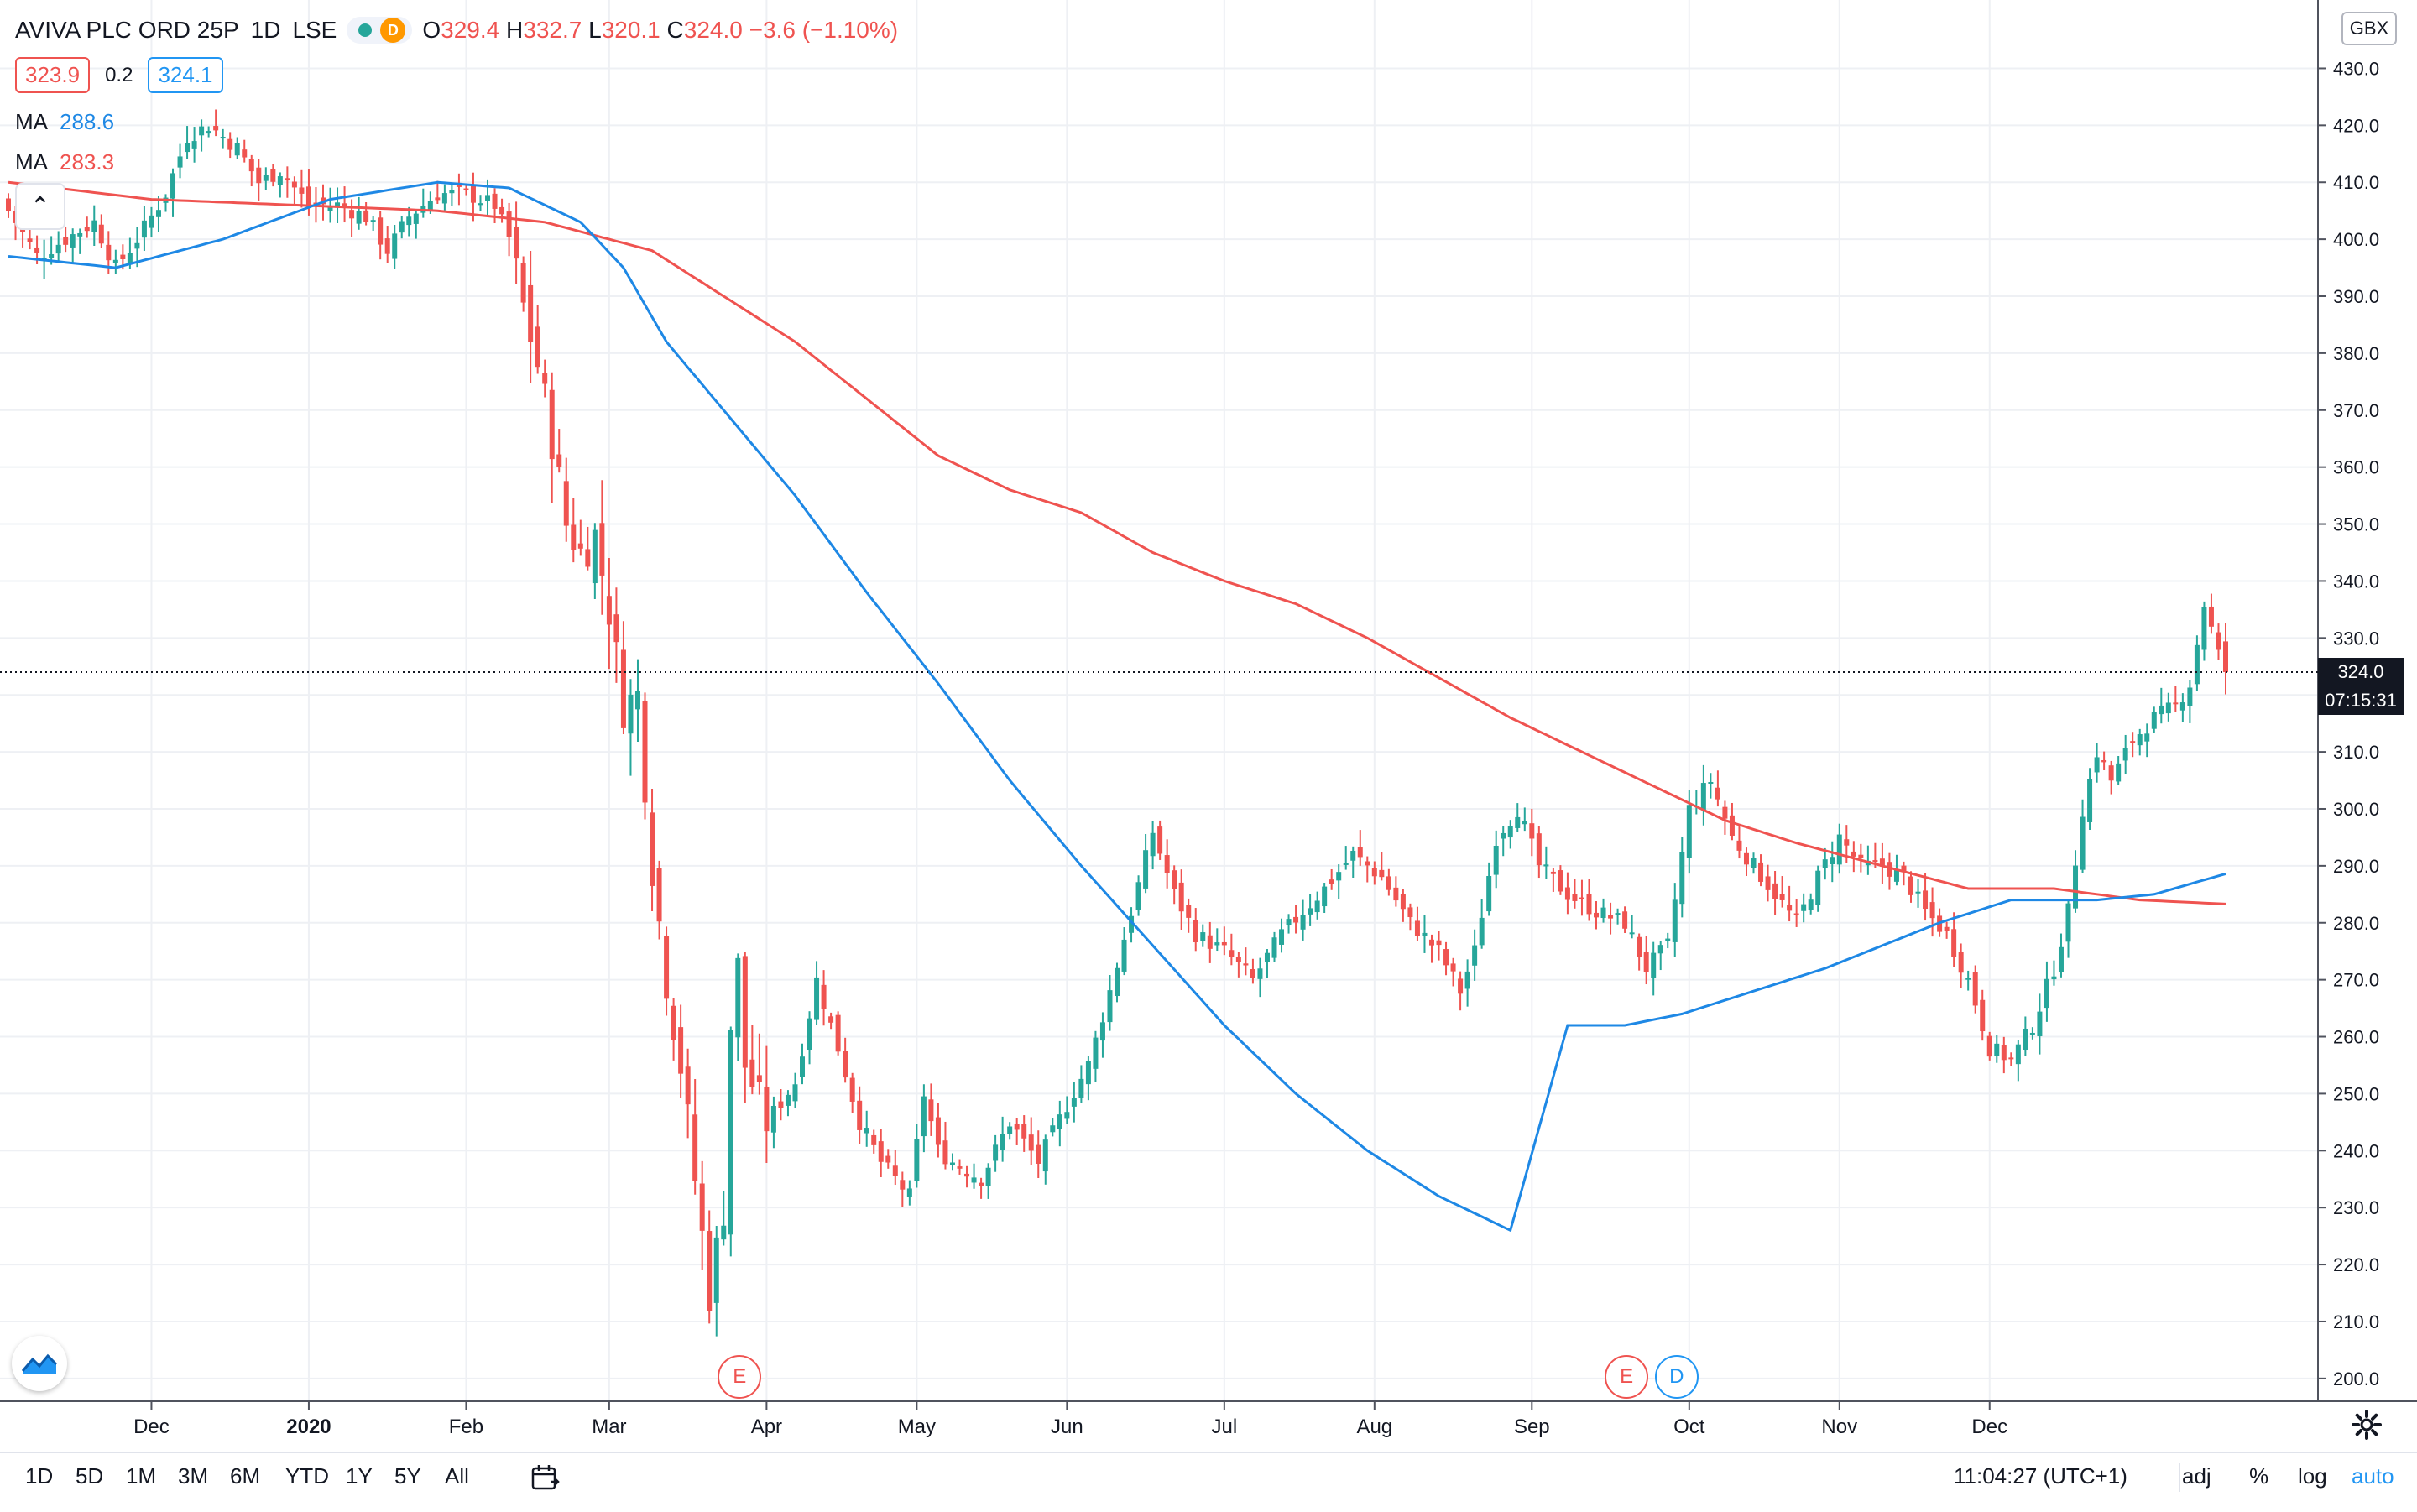 This screenshot has width=2417, height=1512. I want to click on calendar-range-icon, so click(545, 1478).